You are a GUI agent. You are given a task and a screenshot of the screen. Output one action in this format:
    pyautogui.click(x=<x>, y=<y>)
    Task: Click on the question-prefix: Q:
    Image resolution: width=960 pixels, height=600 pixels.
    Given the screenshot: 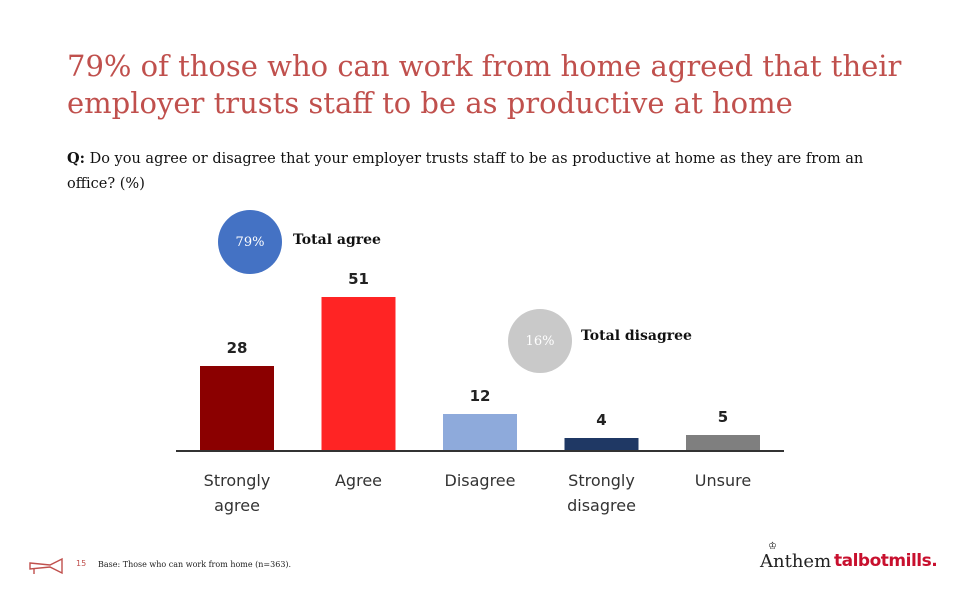 What is the action you would take?
    pyautogui.click(x=76, y=158)
    